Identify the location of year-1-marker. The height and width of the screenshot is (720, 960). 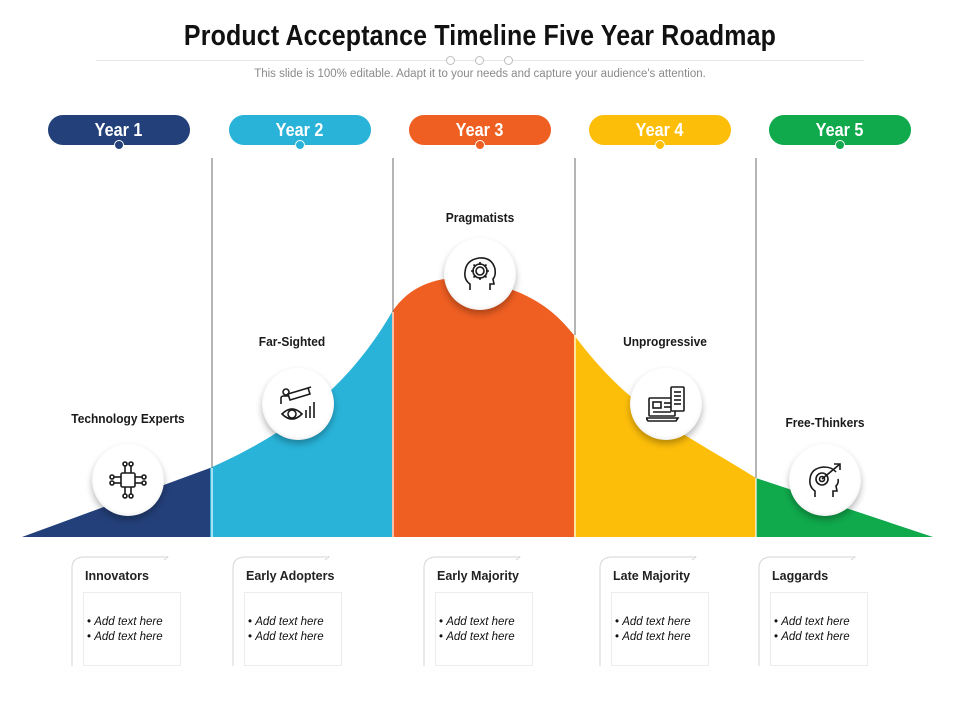
(119, 145).